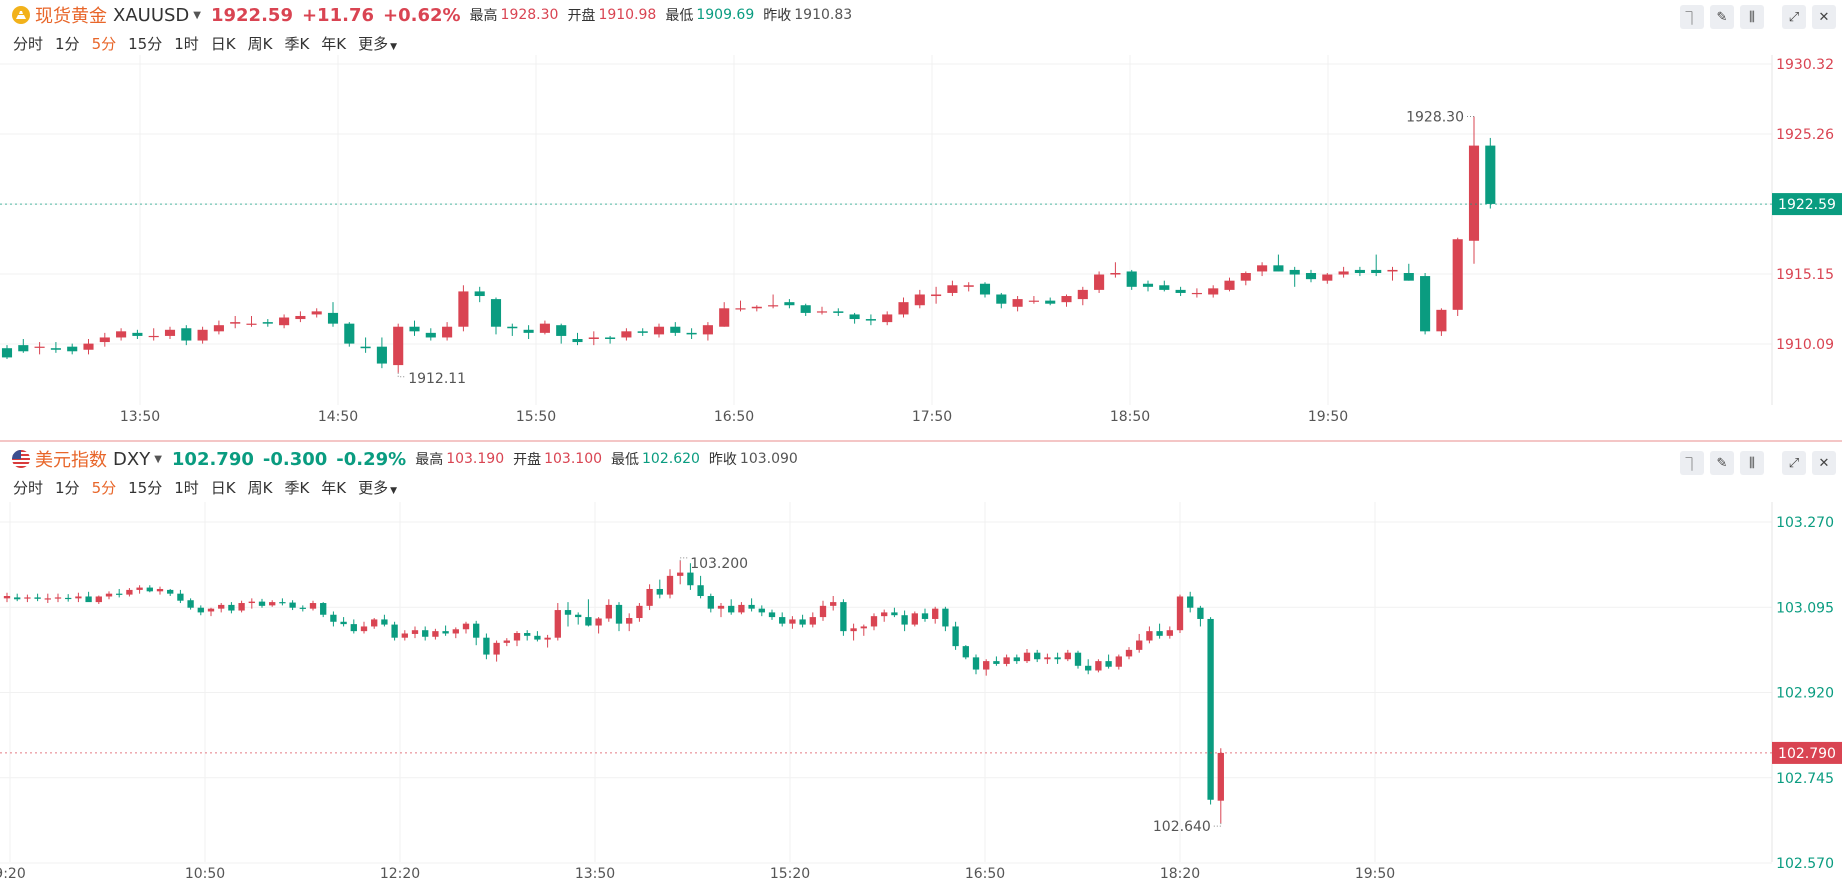 Image resolution: width=1842 pixels, height=882 pixels. What do you see at coordinates (71, 16) in the screenshot?
I see `symbol-name: 现货黄金` at bounding box center [71, 16].